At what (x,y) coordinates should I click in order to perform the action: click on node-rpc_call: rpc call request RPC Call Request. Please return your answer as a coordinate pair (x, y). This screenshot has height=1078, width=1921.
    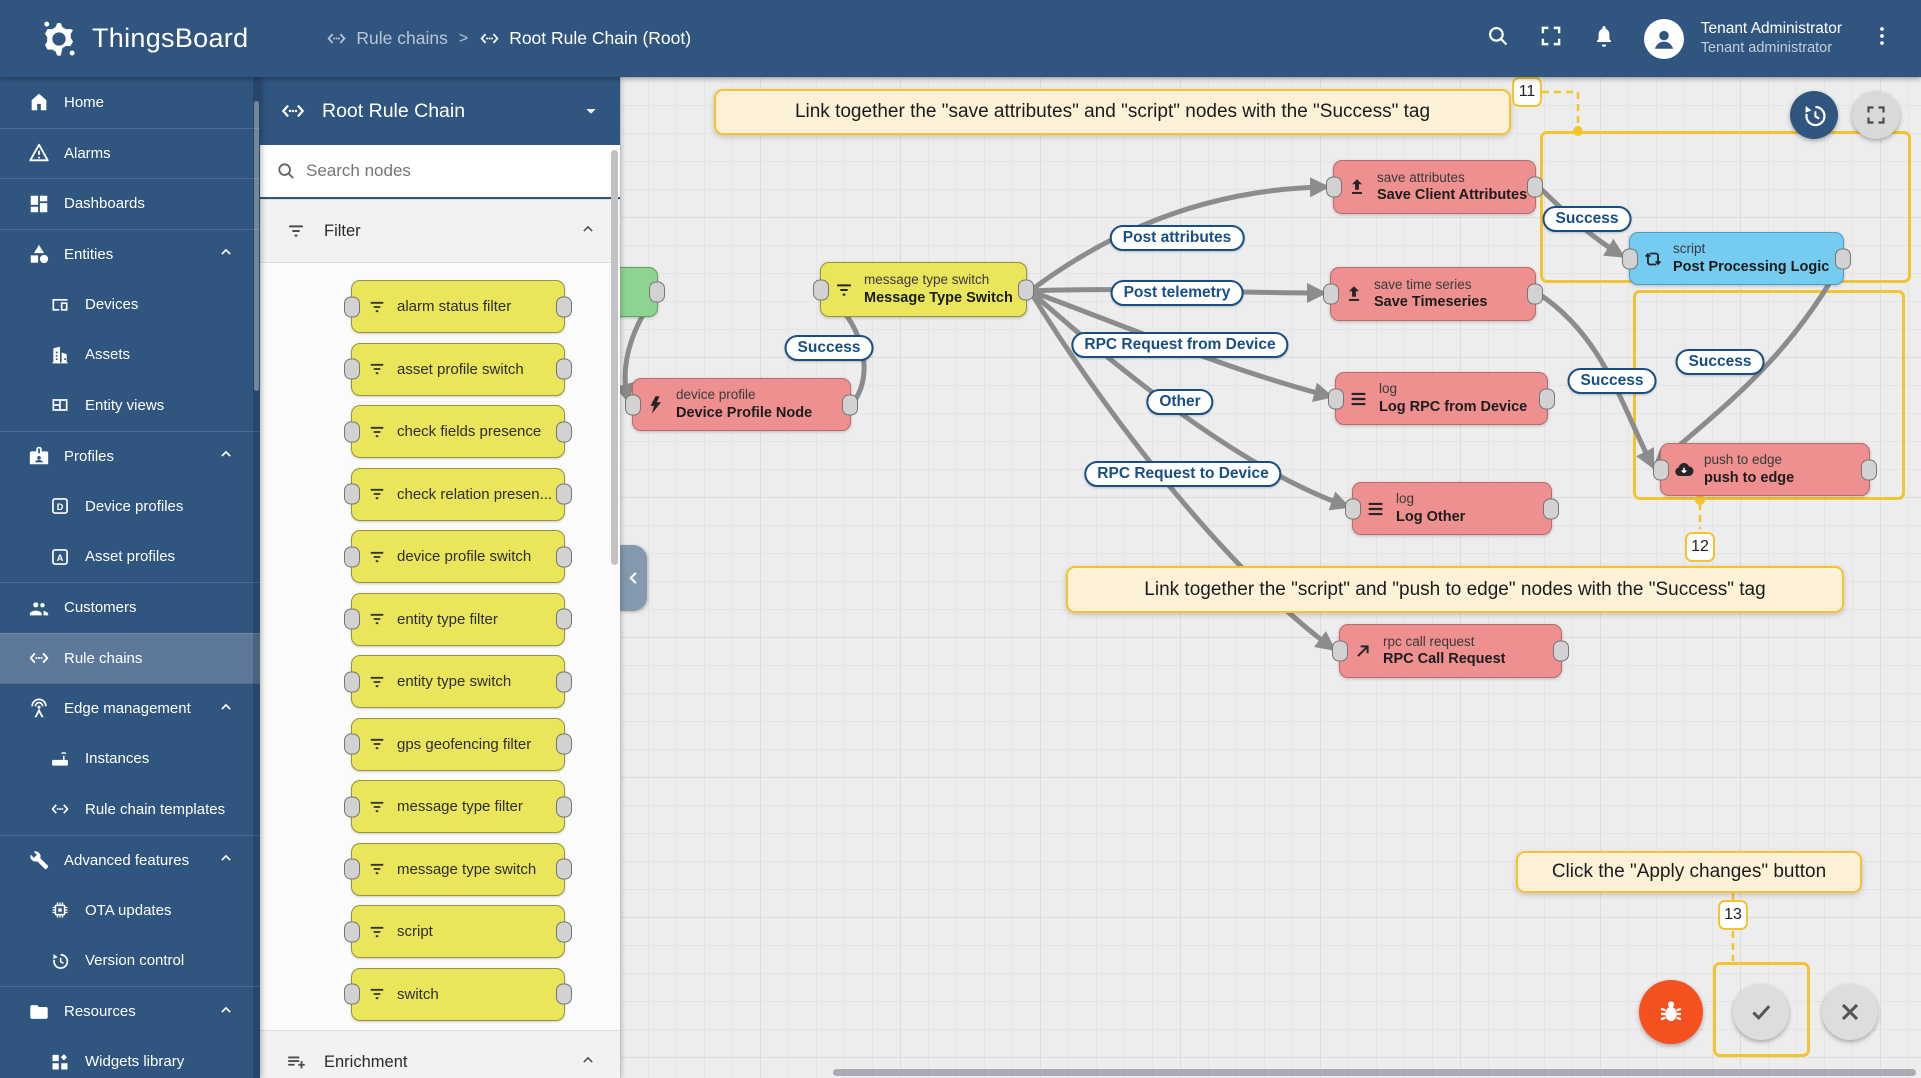
    Looking at the image, I should click on (1450, 651).